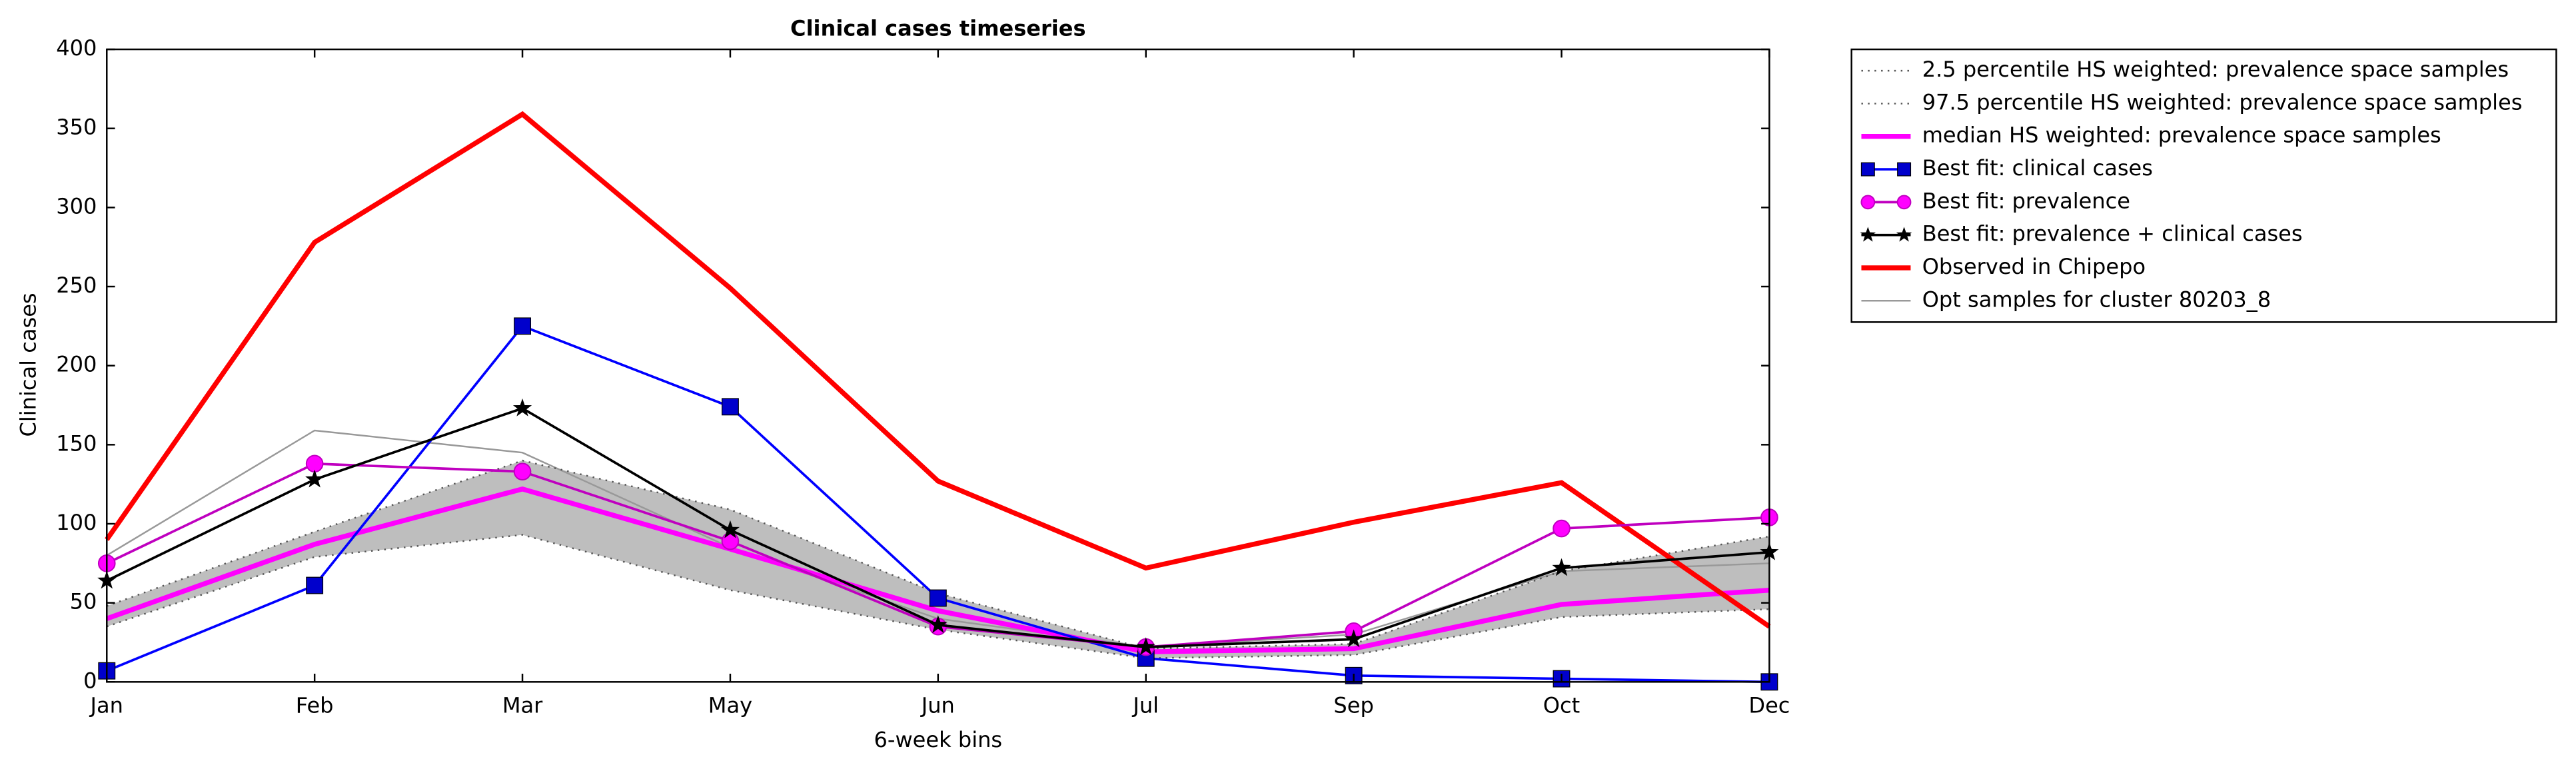 The width and height of the screenshot is (2576, 775). I want to click on y-tick-label: 0, so click(90, 680).